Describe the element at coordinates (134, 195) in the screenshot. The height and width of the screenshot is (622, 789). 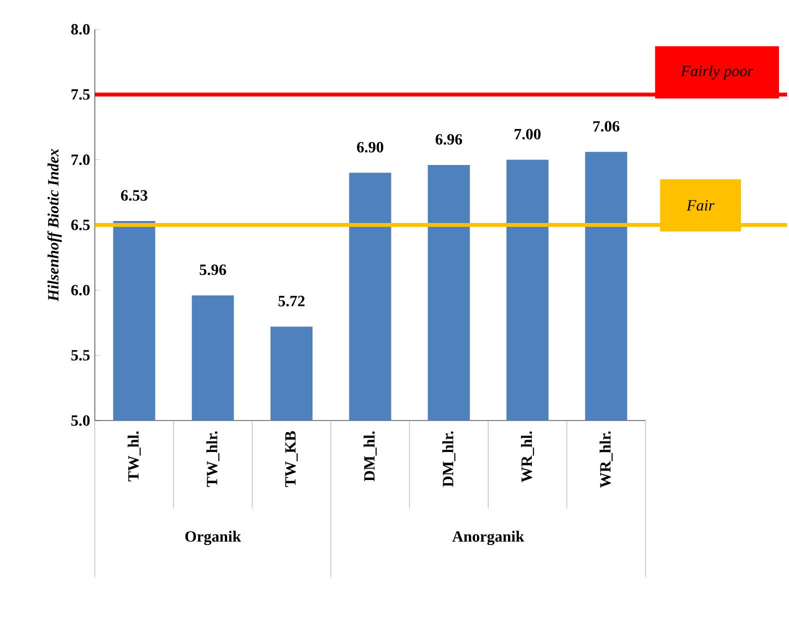
I see `data-label: 6.53` at that location.